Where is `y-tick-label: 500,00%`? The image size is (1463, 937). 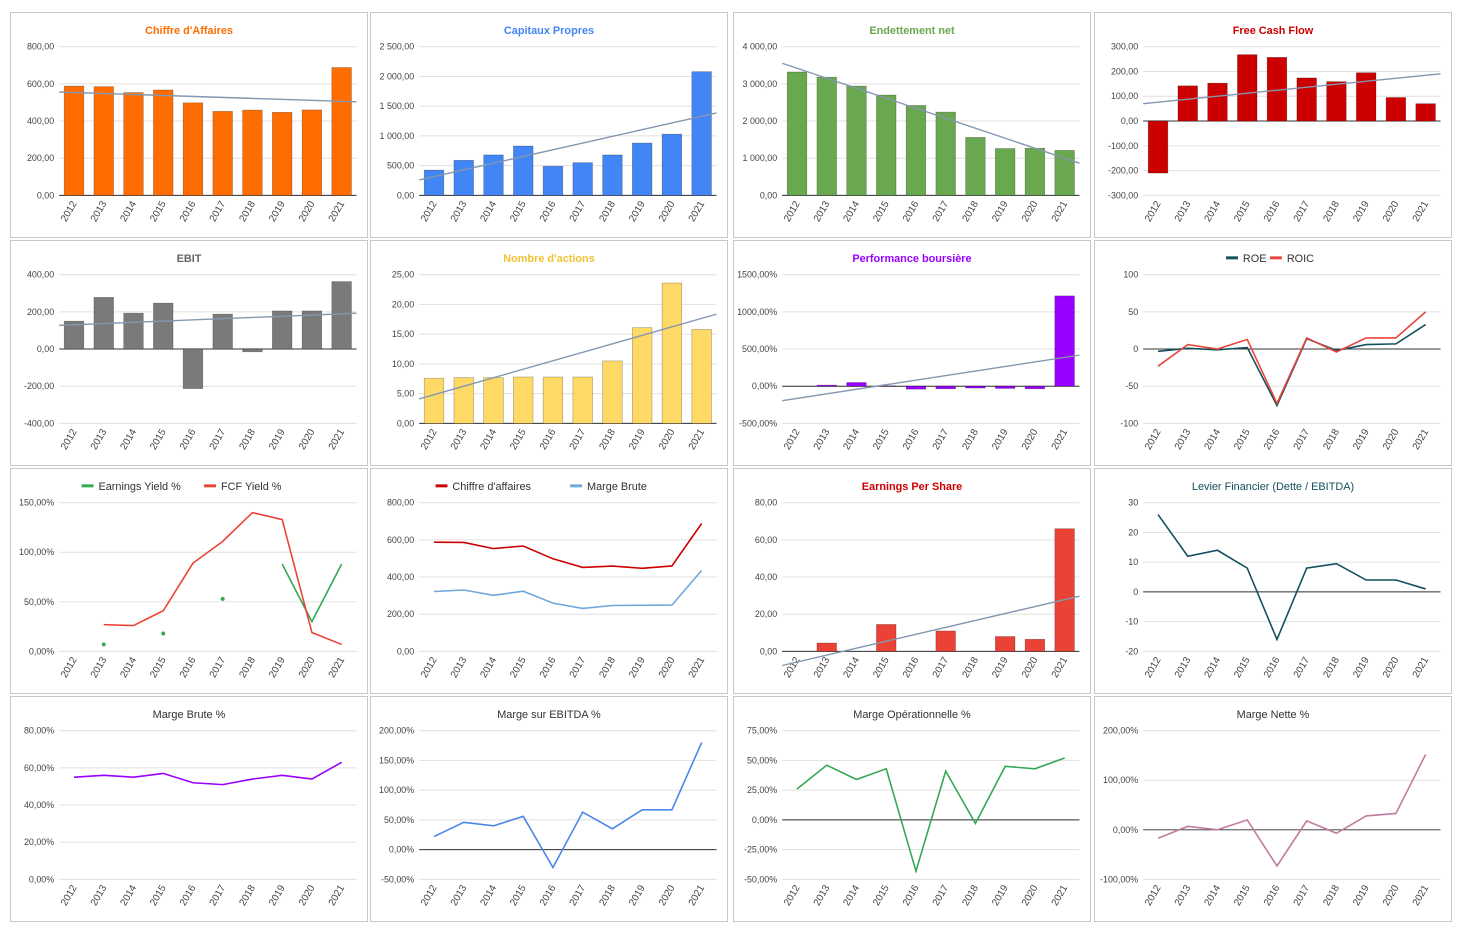 y-tick-label: 500,00% is located at coordinates (759, 349).